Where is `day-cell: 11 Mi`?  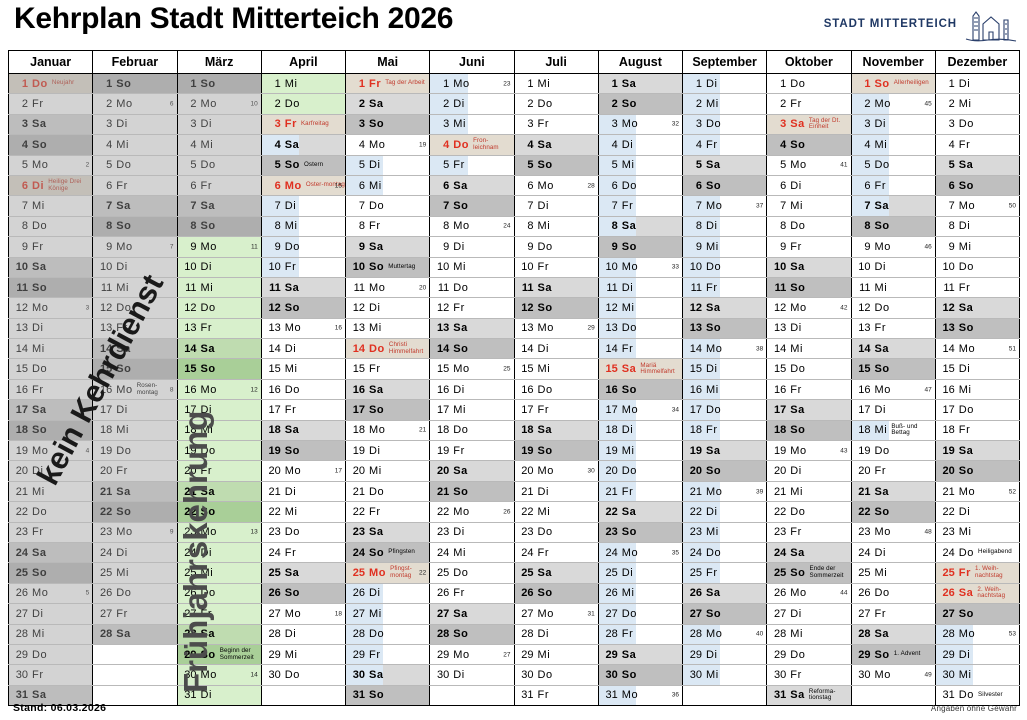
day-cell: 11 Mi is located at coordinates (893, 287).